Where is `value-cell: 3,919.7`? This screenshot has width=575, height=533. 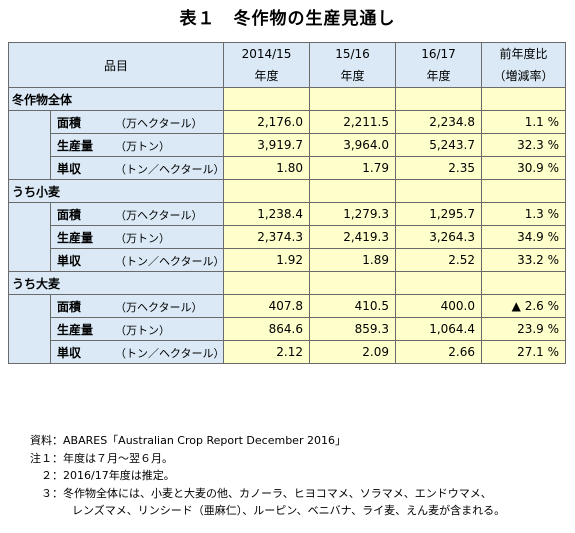
value-cell: 3,919.7 is located at coordinates (267, 145).